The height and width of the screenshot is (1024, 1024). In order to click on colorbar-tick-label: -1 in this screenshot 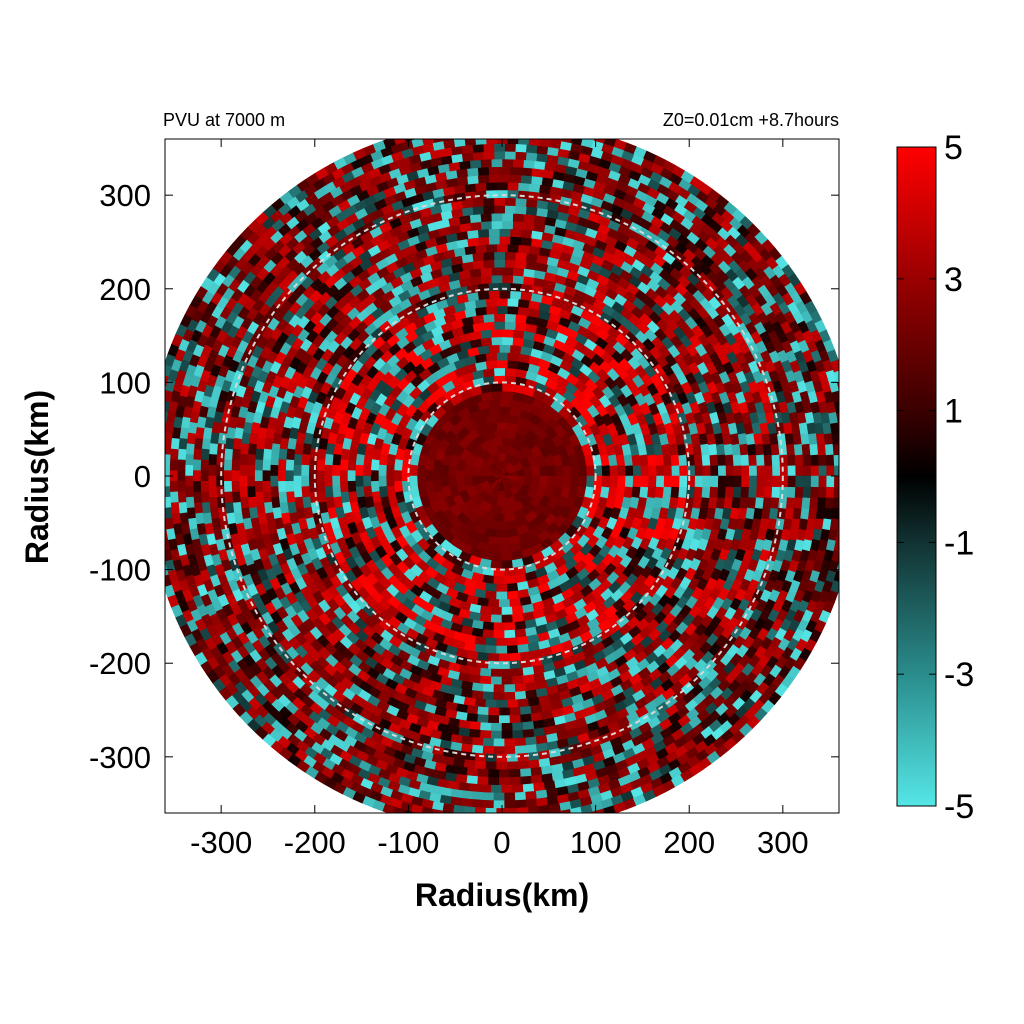, I will do `click(959, 543)`.